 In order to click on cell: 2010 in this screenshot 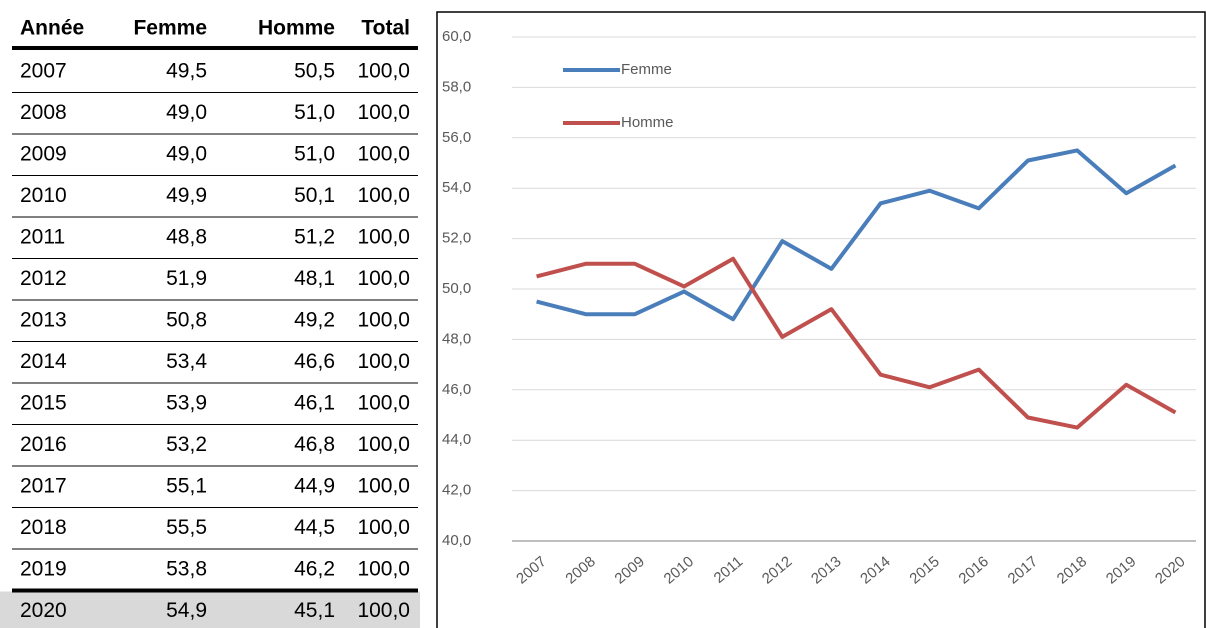, I will do `click(43, 195)`.